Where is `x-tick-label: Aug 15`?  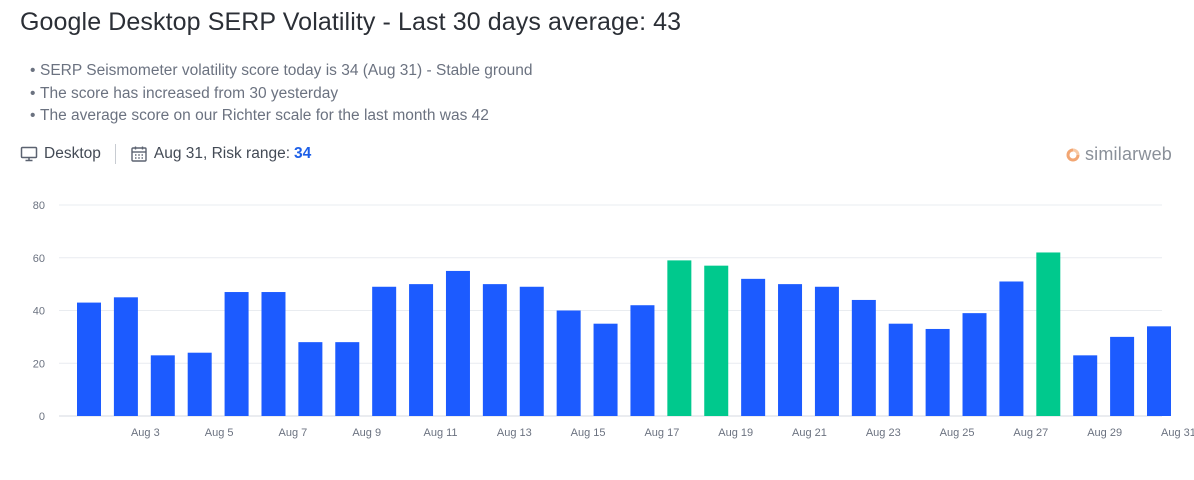
x-tick-label: Aug 15 is located at coordinates (588, 433).